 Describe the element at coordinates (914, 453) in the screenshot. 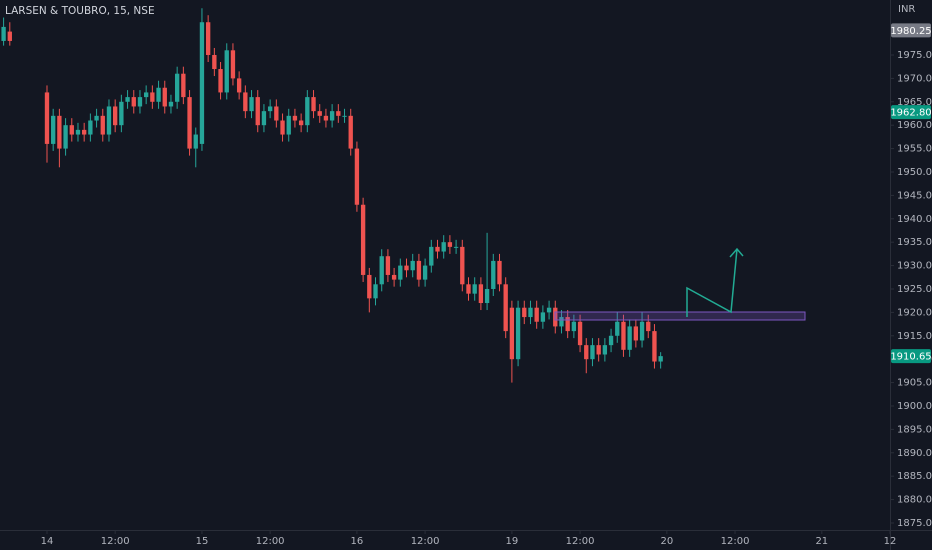

I see `y-tick-label: 1890.00` at that location.